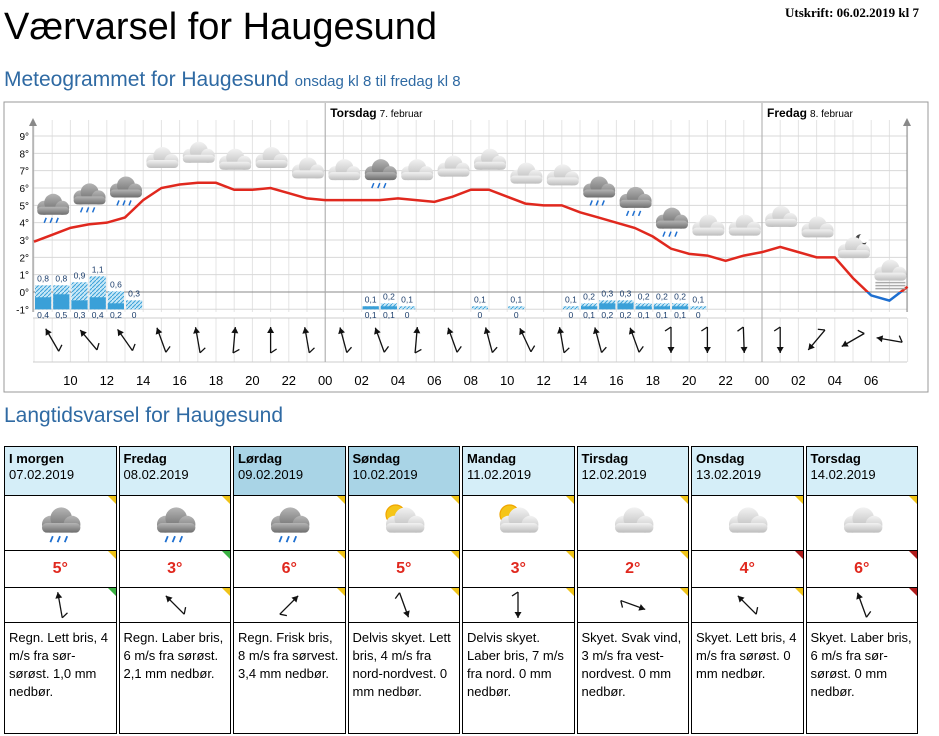 The width and height of the screenshot is (939, 736). Describe the element at coordinates (60, 471) in the screenshot. I see `day-header: I morgen 07.02.2019` at that location.